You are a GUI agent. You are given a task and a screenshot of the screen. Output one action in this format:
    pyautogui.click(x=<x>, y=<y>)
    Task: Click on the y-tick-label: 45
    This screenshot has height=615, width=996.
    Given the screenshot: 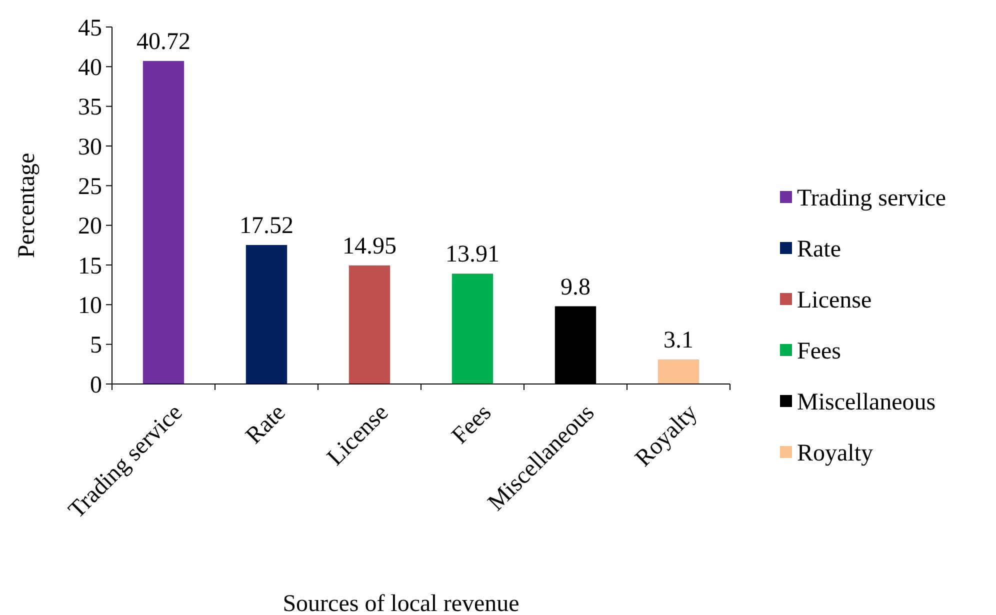 What is the action you would take?
    pyautogui.click(x=90, y=28)
    